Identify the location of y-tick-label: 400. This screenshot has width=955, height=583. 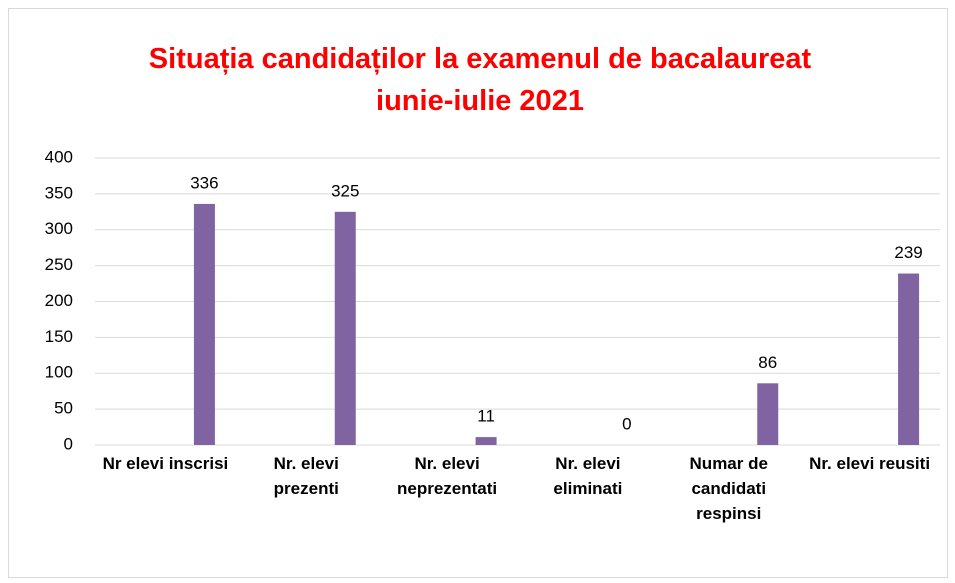
(59, 156).